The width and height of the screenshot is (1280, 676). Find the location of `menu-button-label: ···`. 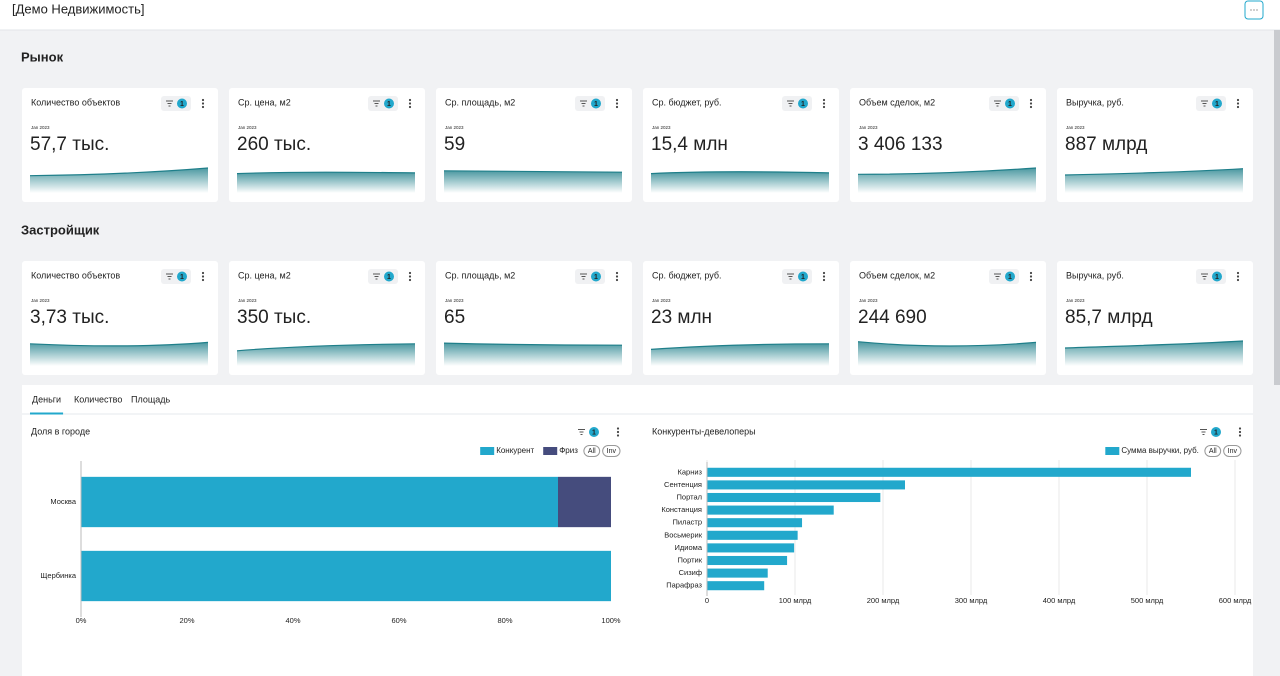

menu-button-label: ··· is located at coordinates (1254, 9).